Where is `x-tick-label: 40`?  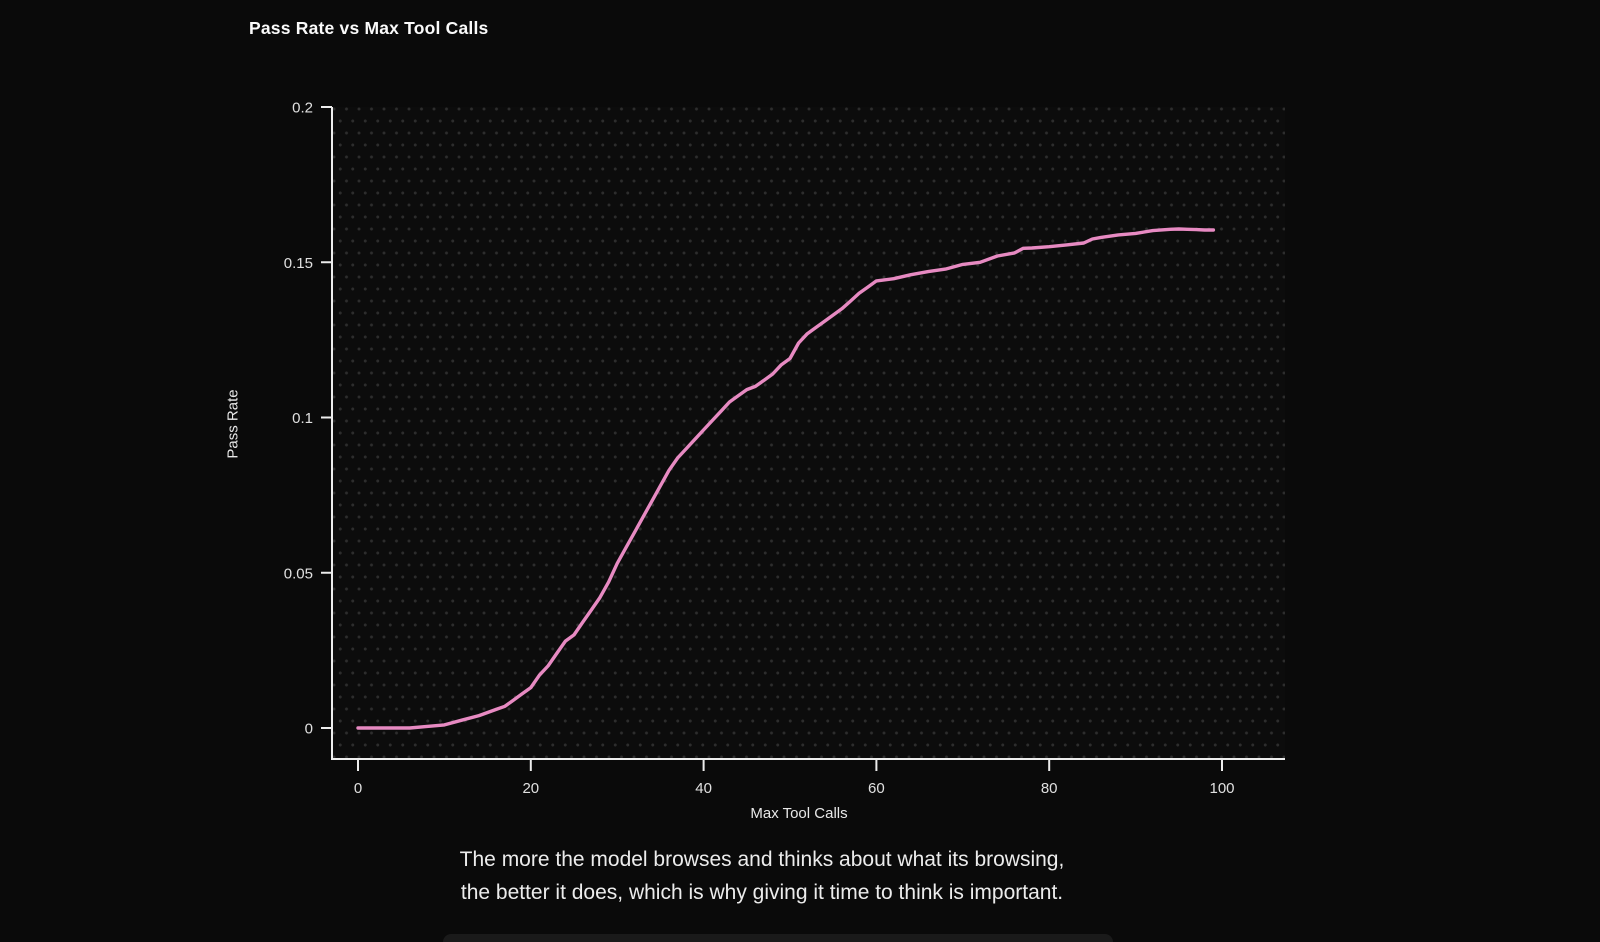 x-tick-label: 40 is located at coordinates (703, 788).